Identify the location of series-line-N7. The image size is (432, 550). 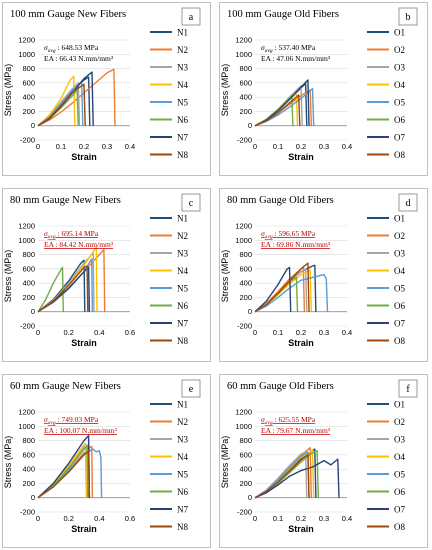
(64, 466).